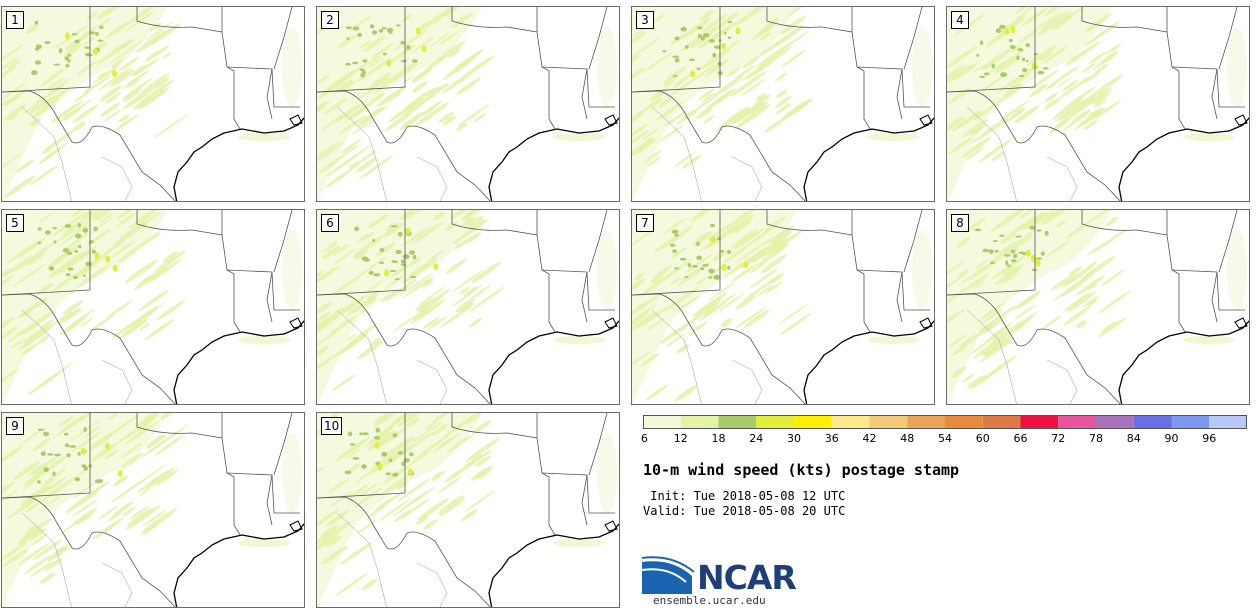  I want to click on map-panel: 1, so click(153, 104).